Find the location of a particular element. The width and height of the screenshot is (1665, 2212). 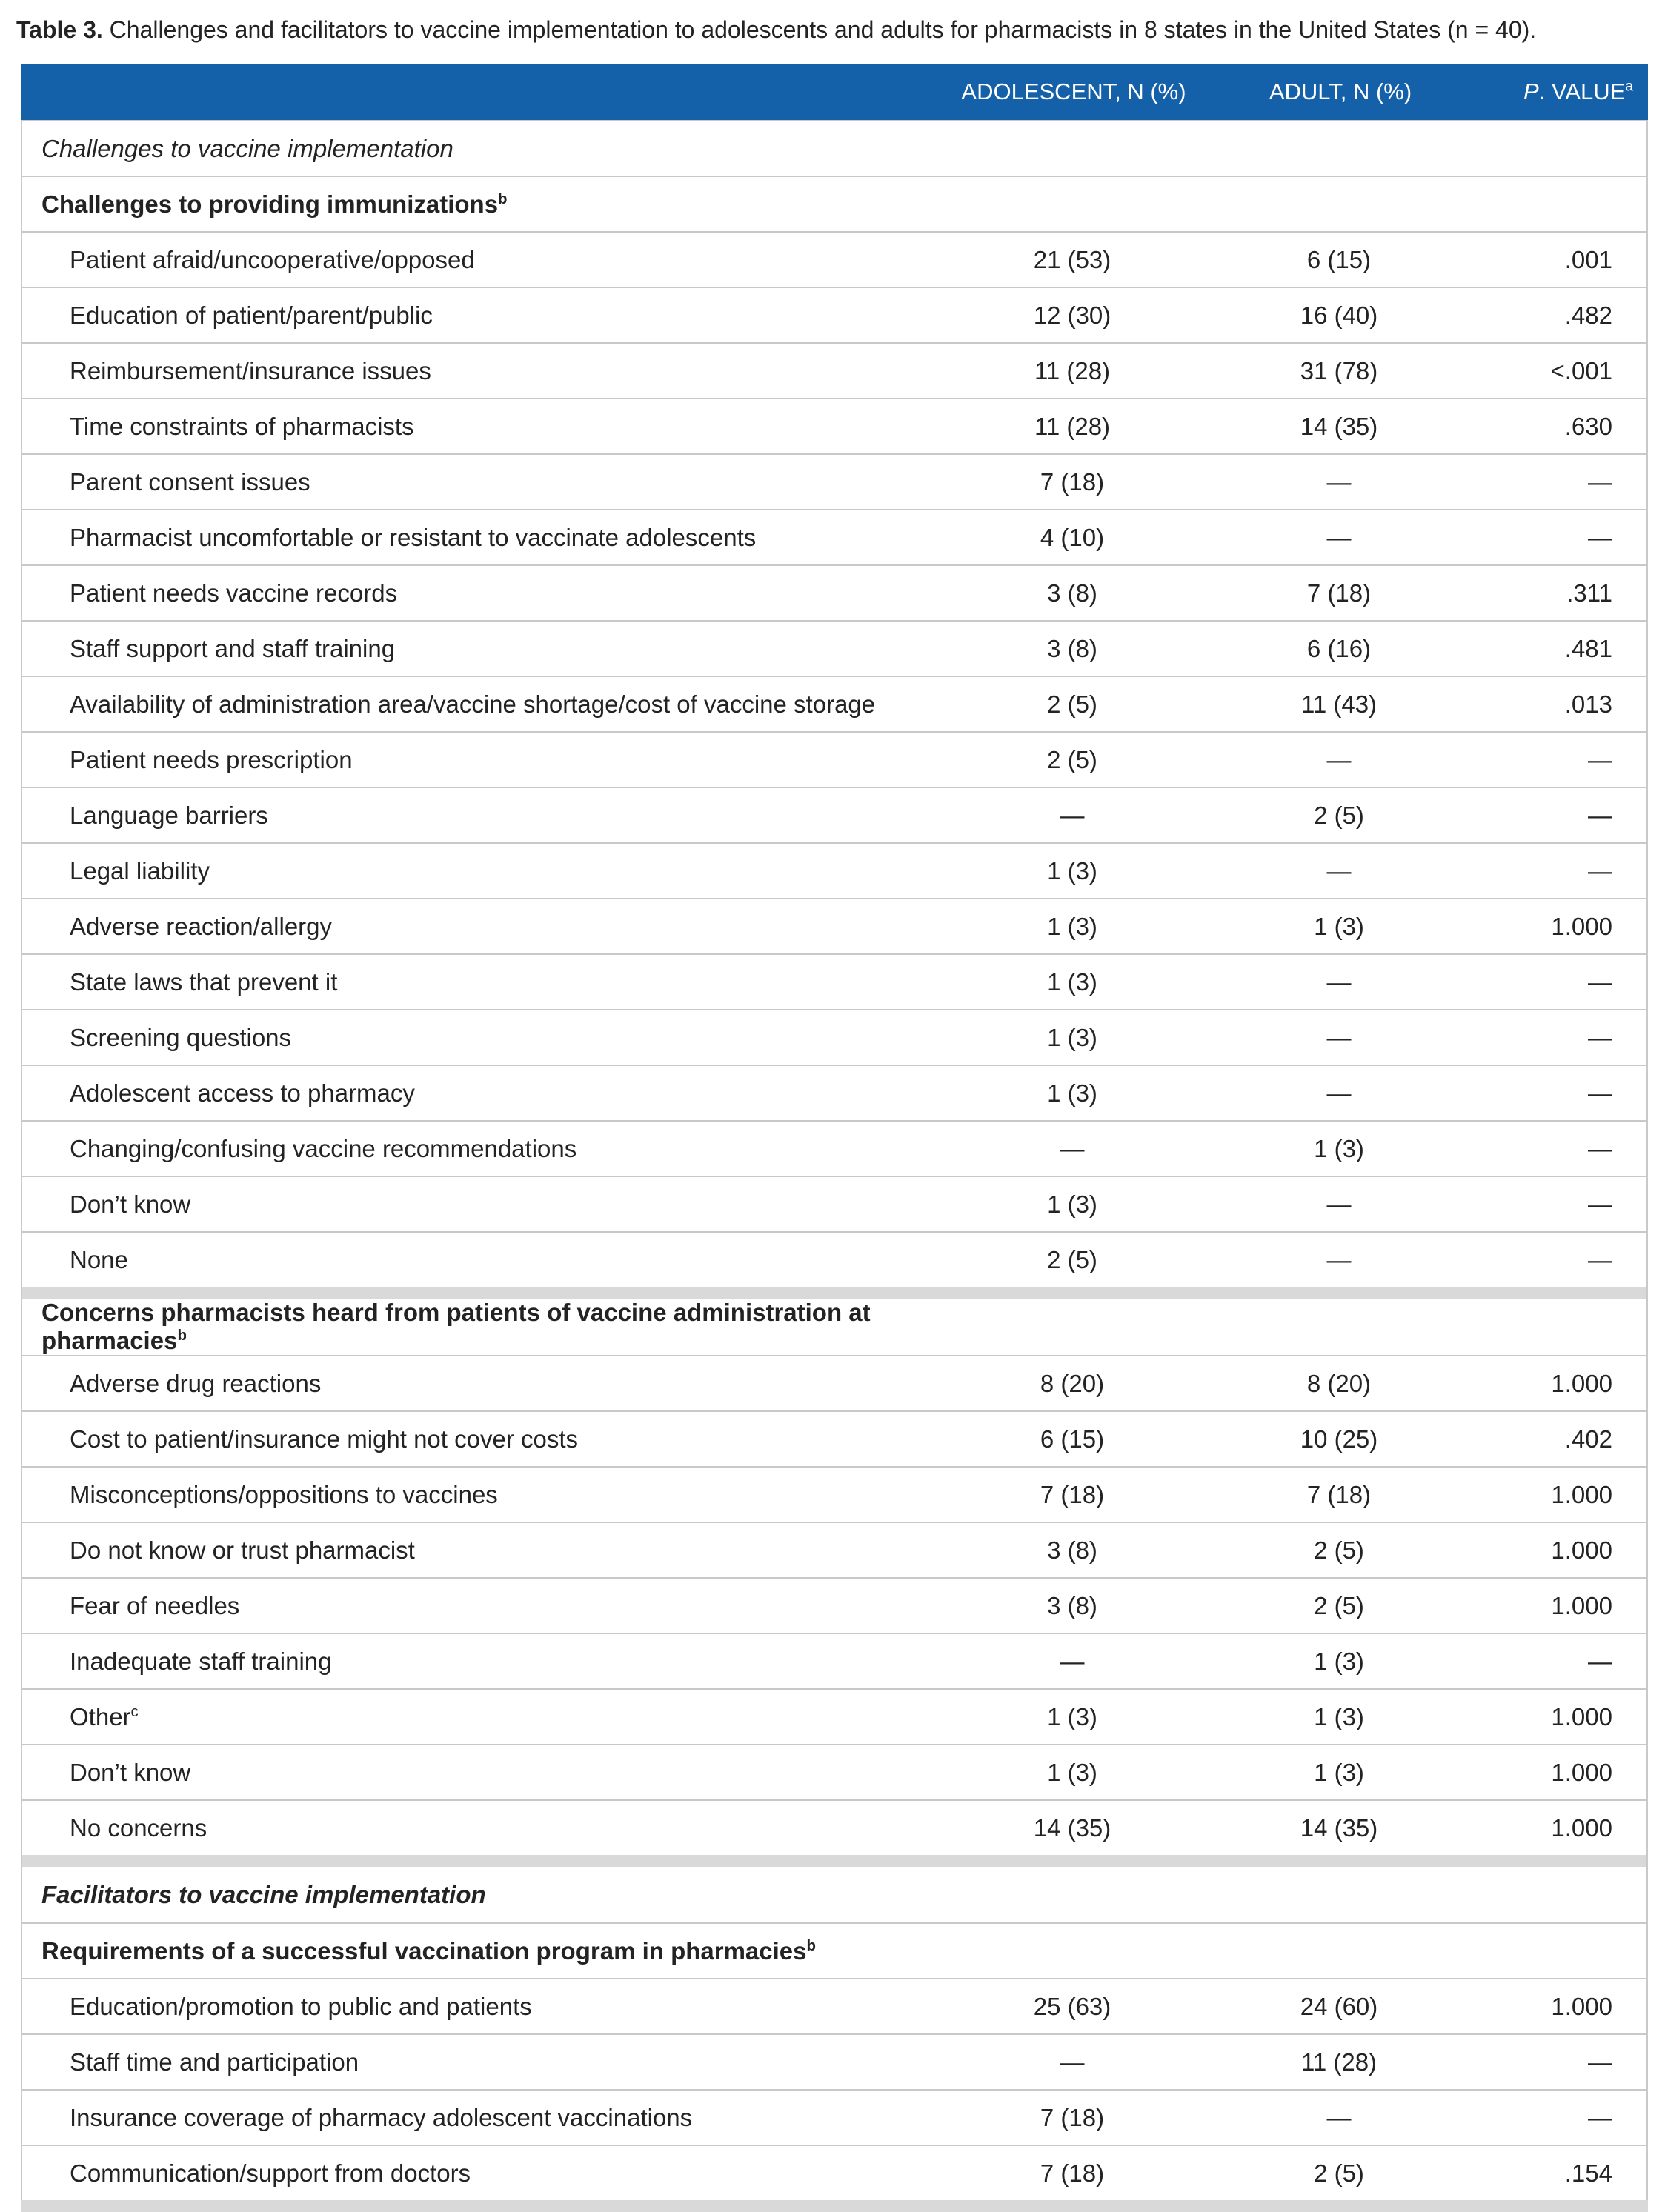

row-label: Otherc is located at coordinates (104, 1716).